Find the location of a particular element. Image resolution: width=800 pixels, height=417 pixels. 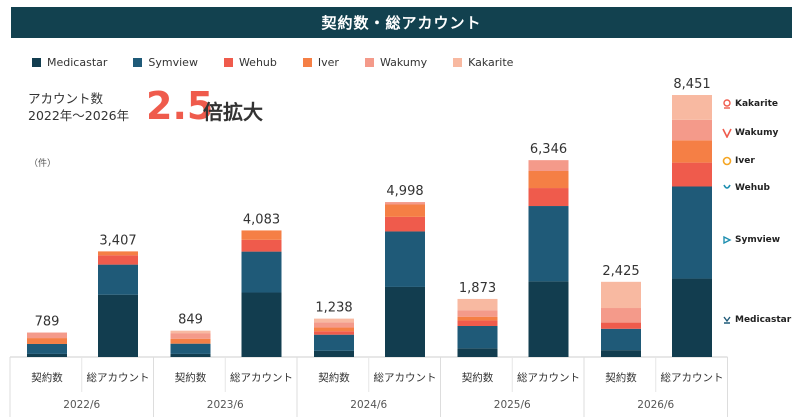

brand-symview: Symview is located at coordinates (751, 240).